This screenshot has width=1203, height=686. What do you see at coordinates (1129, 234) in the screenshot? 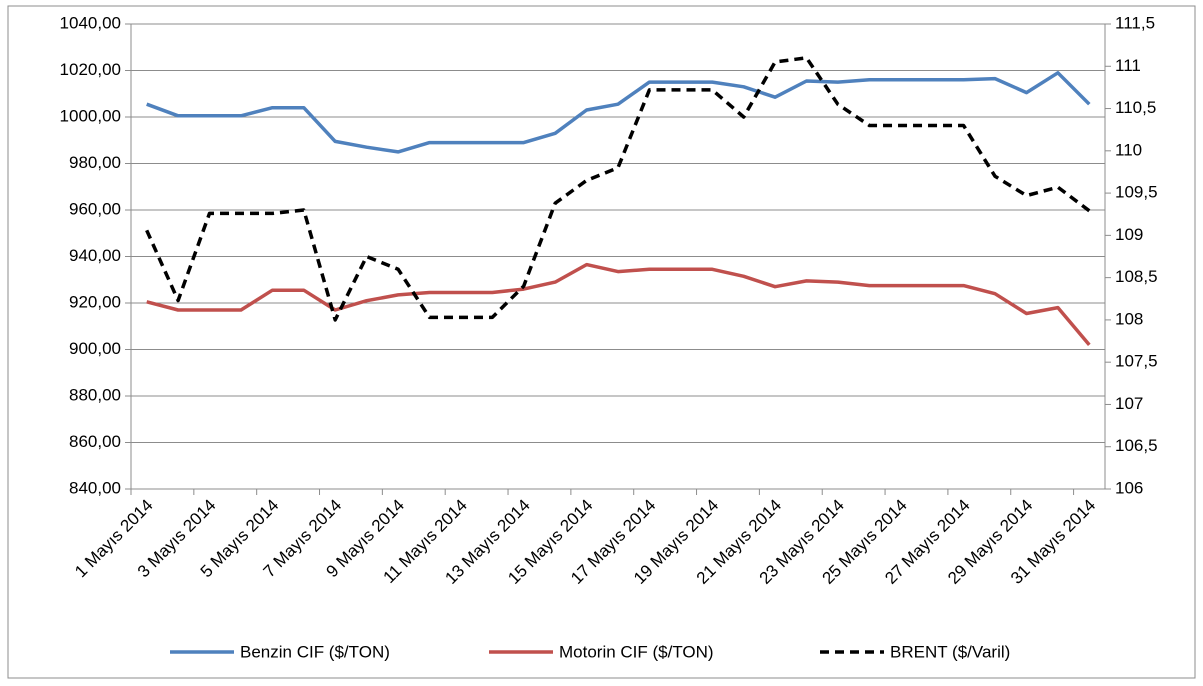
I see `y2-tick-label: 109` at bounding box center [1129, 234].